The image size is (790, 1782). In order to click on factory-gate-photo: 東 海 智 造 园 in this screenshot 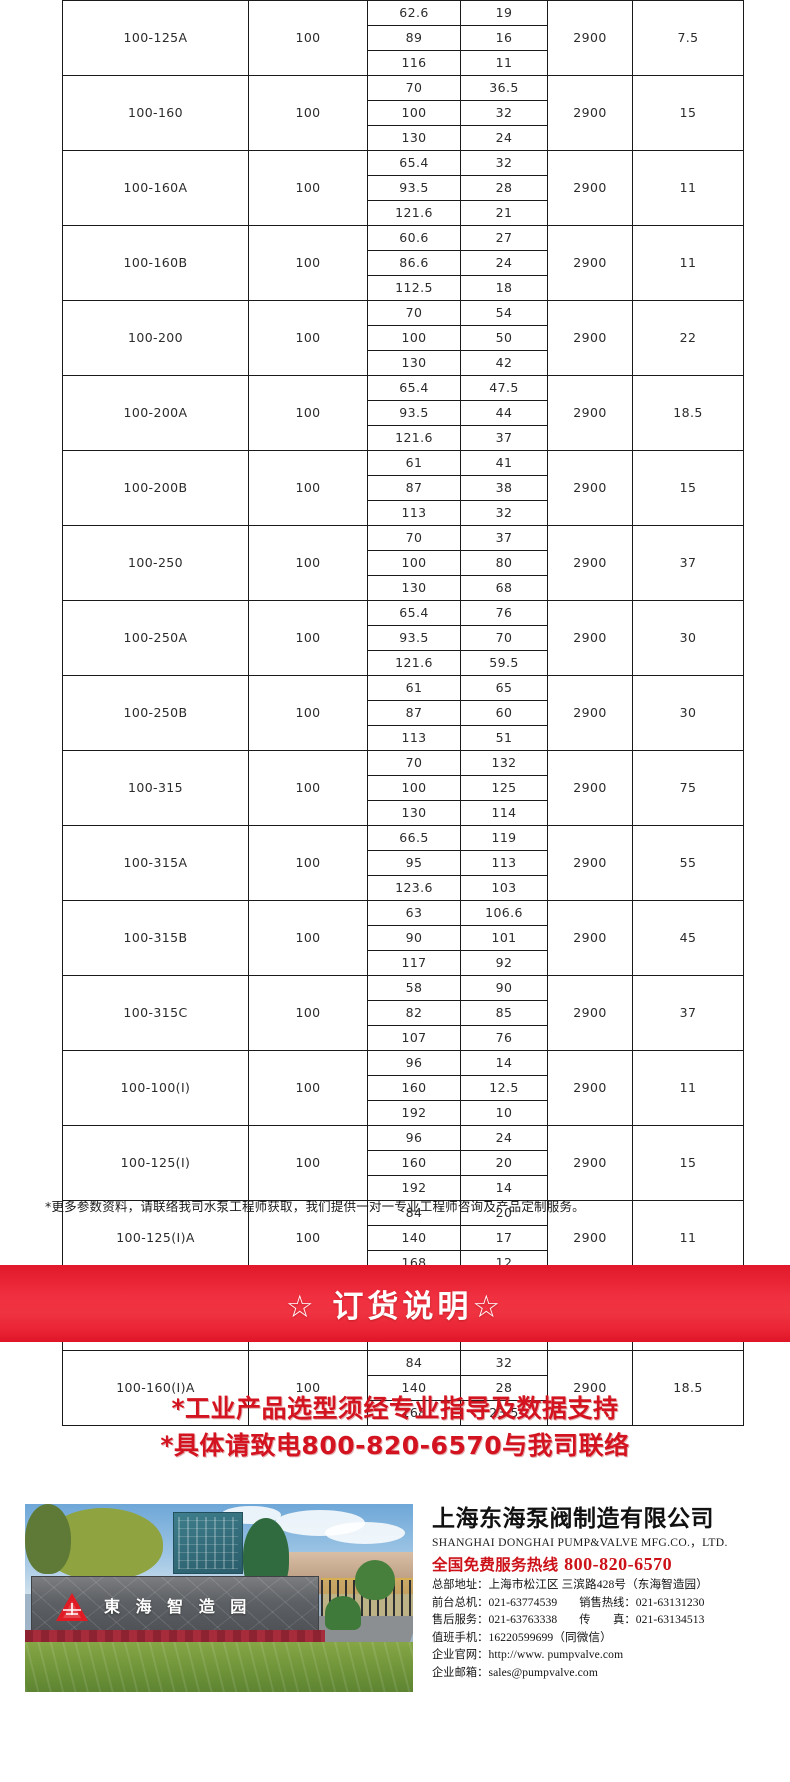, I will do `click(219, 1598)`.